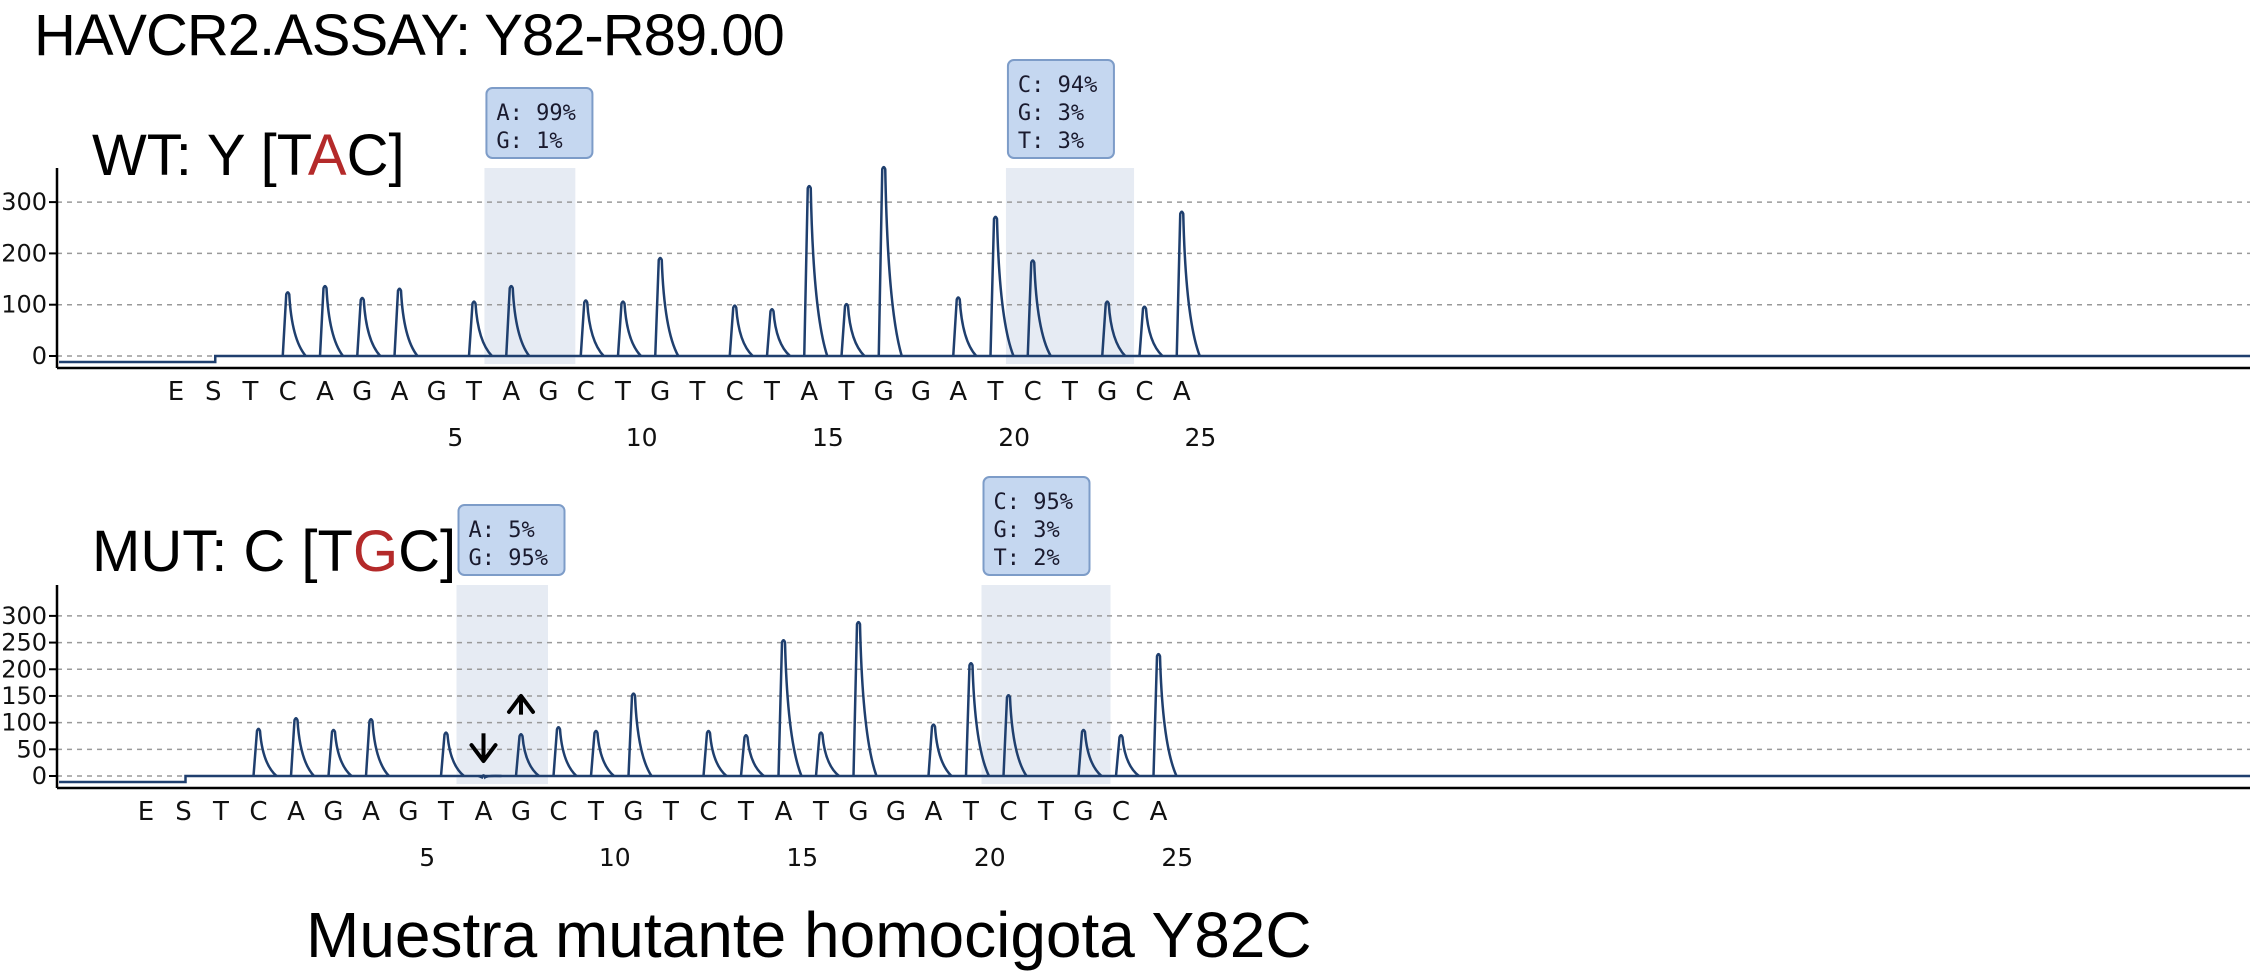 Image resolution: width=2250 pixels, height=977 pixels. I want to click on wt-trace-baseline, so click(1154, 359).